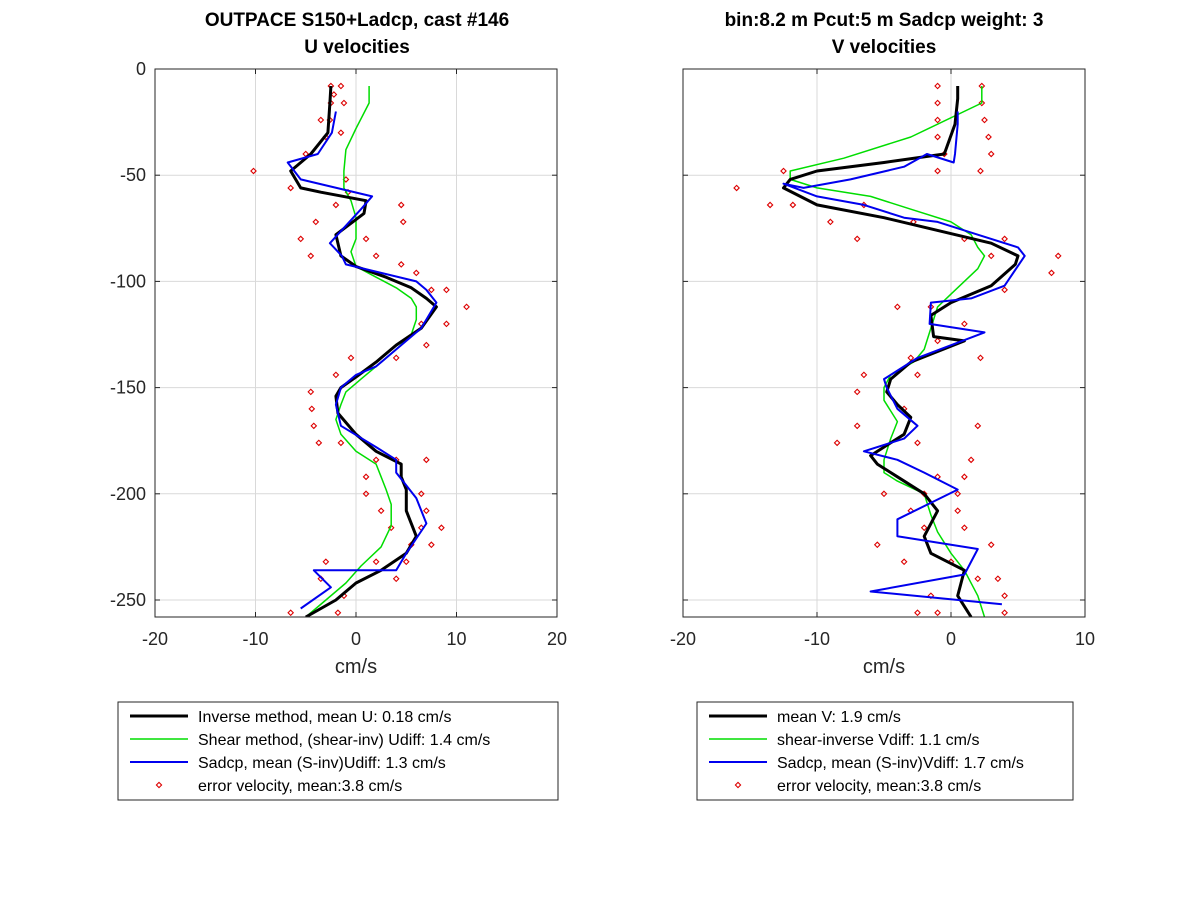 The image size is (1200, 900). Describe the element at coordinates (300, 786) in the screenshot. I see `u-legend-entry-label: error velocity, mean:3.8 cm/s` at that location.